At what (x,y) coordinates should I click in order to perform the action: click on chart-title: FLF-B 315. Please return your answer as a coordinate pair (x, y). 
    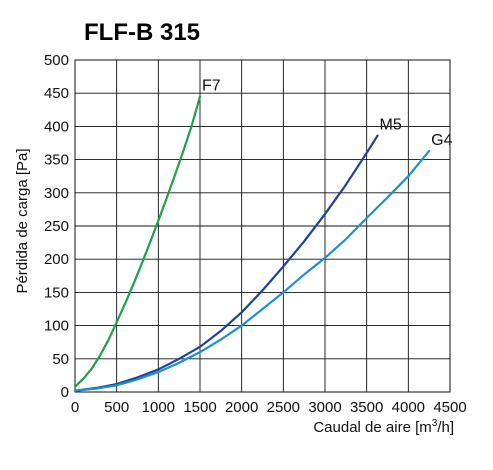
    Looking at the image, I should click on (142, 32).